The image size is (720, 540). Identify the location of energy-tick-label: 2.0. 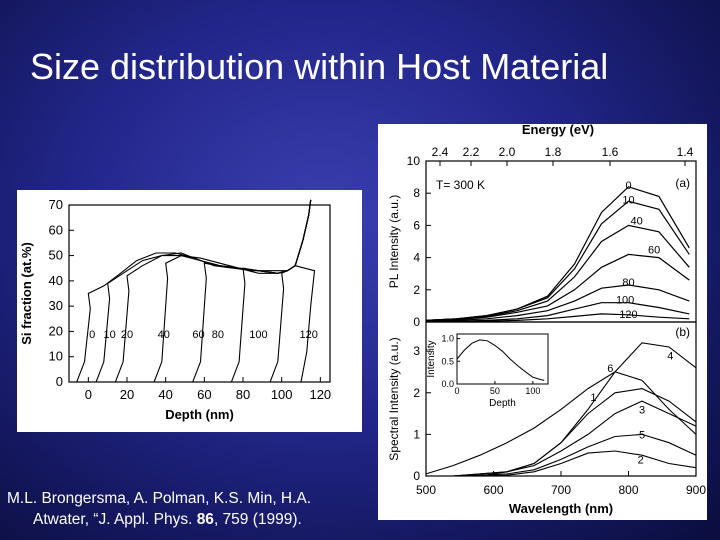
(507, 152).